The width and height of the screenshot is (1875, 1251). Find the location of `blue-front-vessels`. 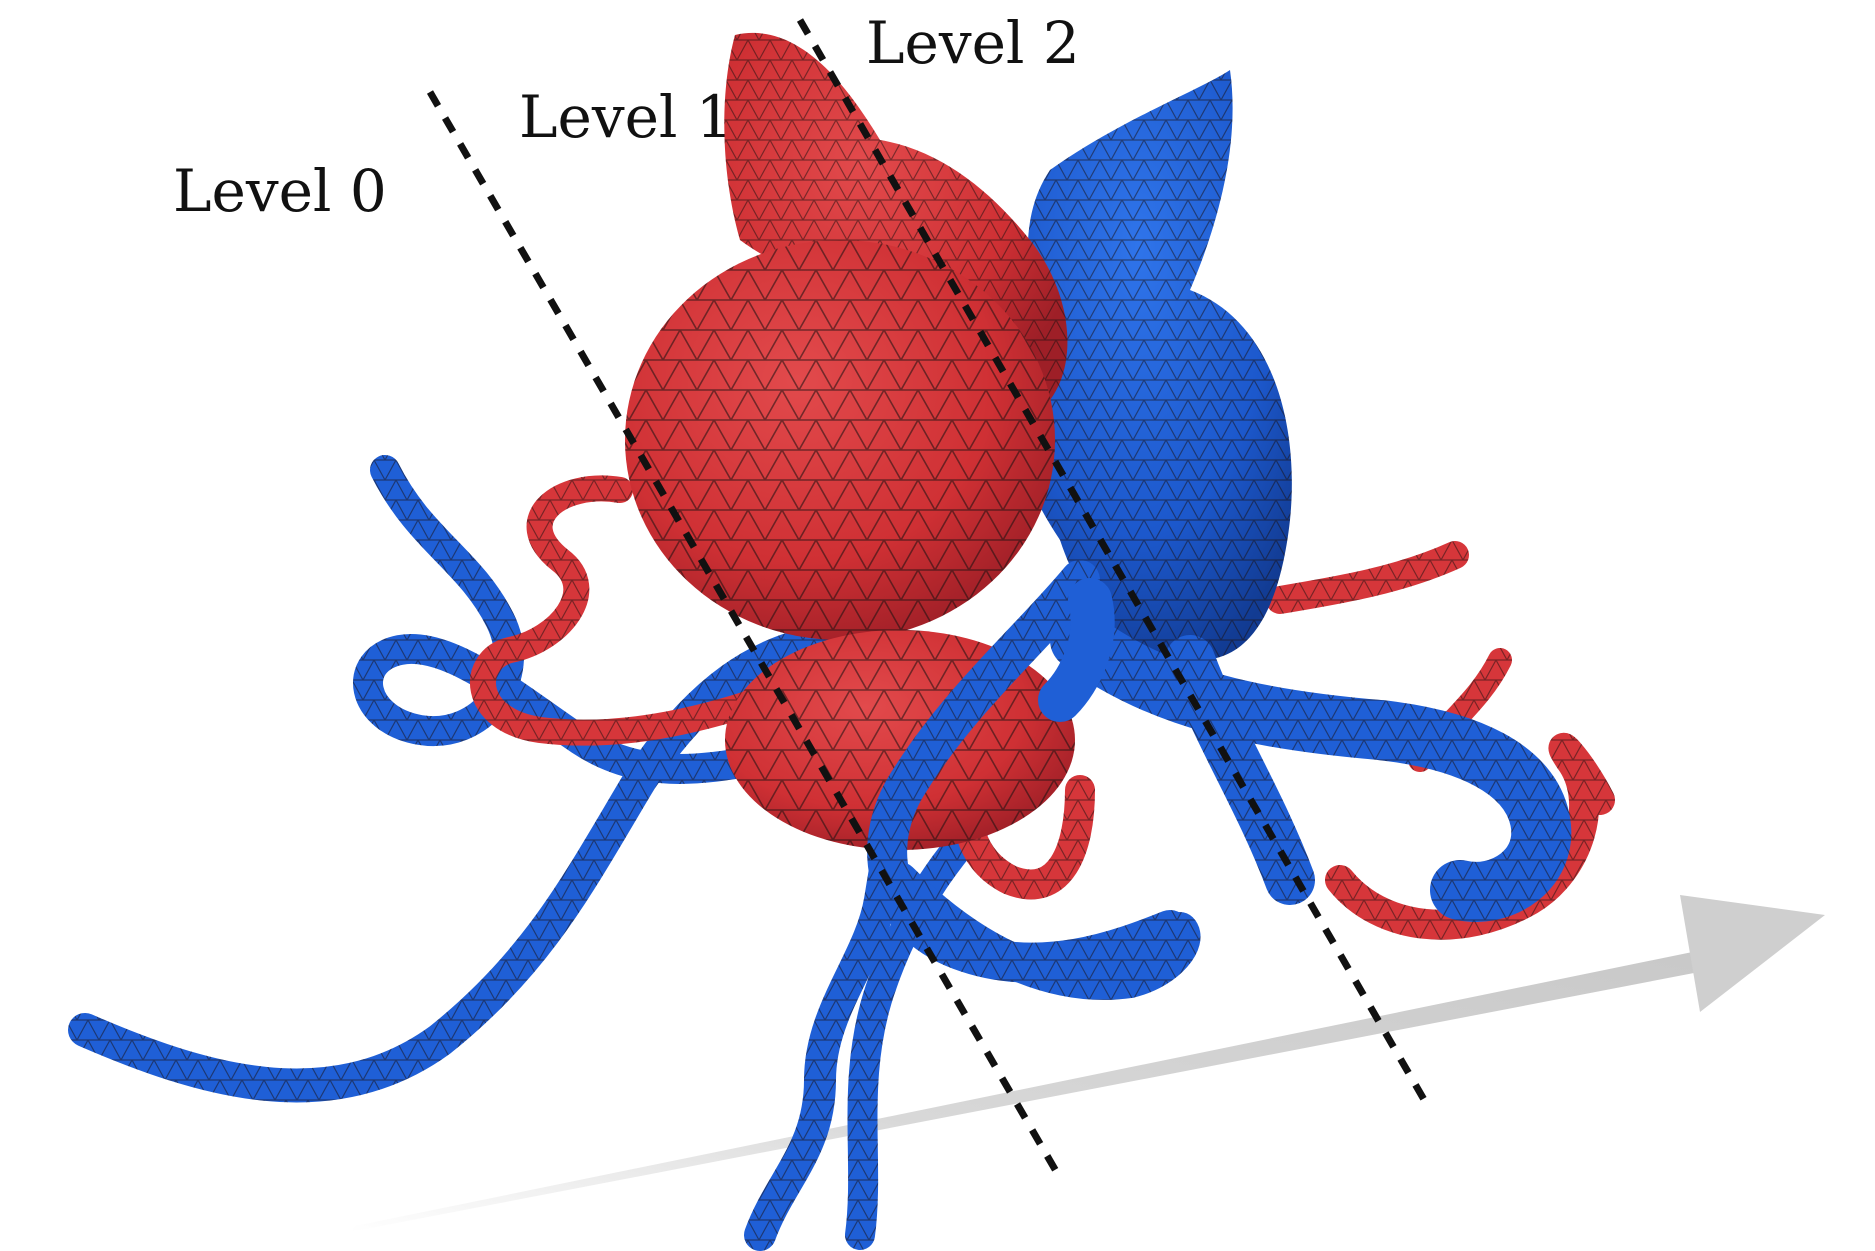

blue-front-vessels is located at coordinates (1028, 771).